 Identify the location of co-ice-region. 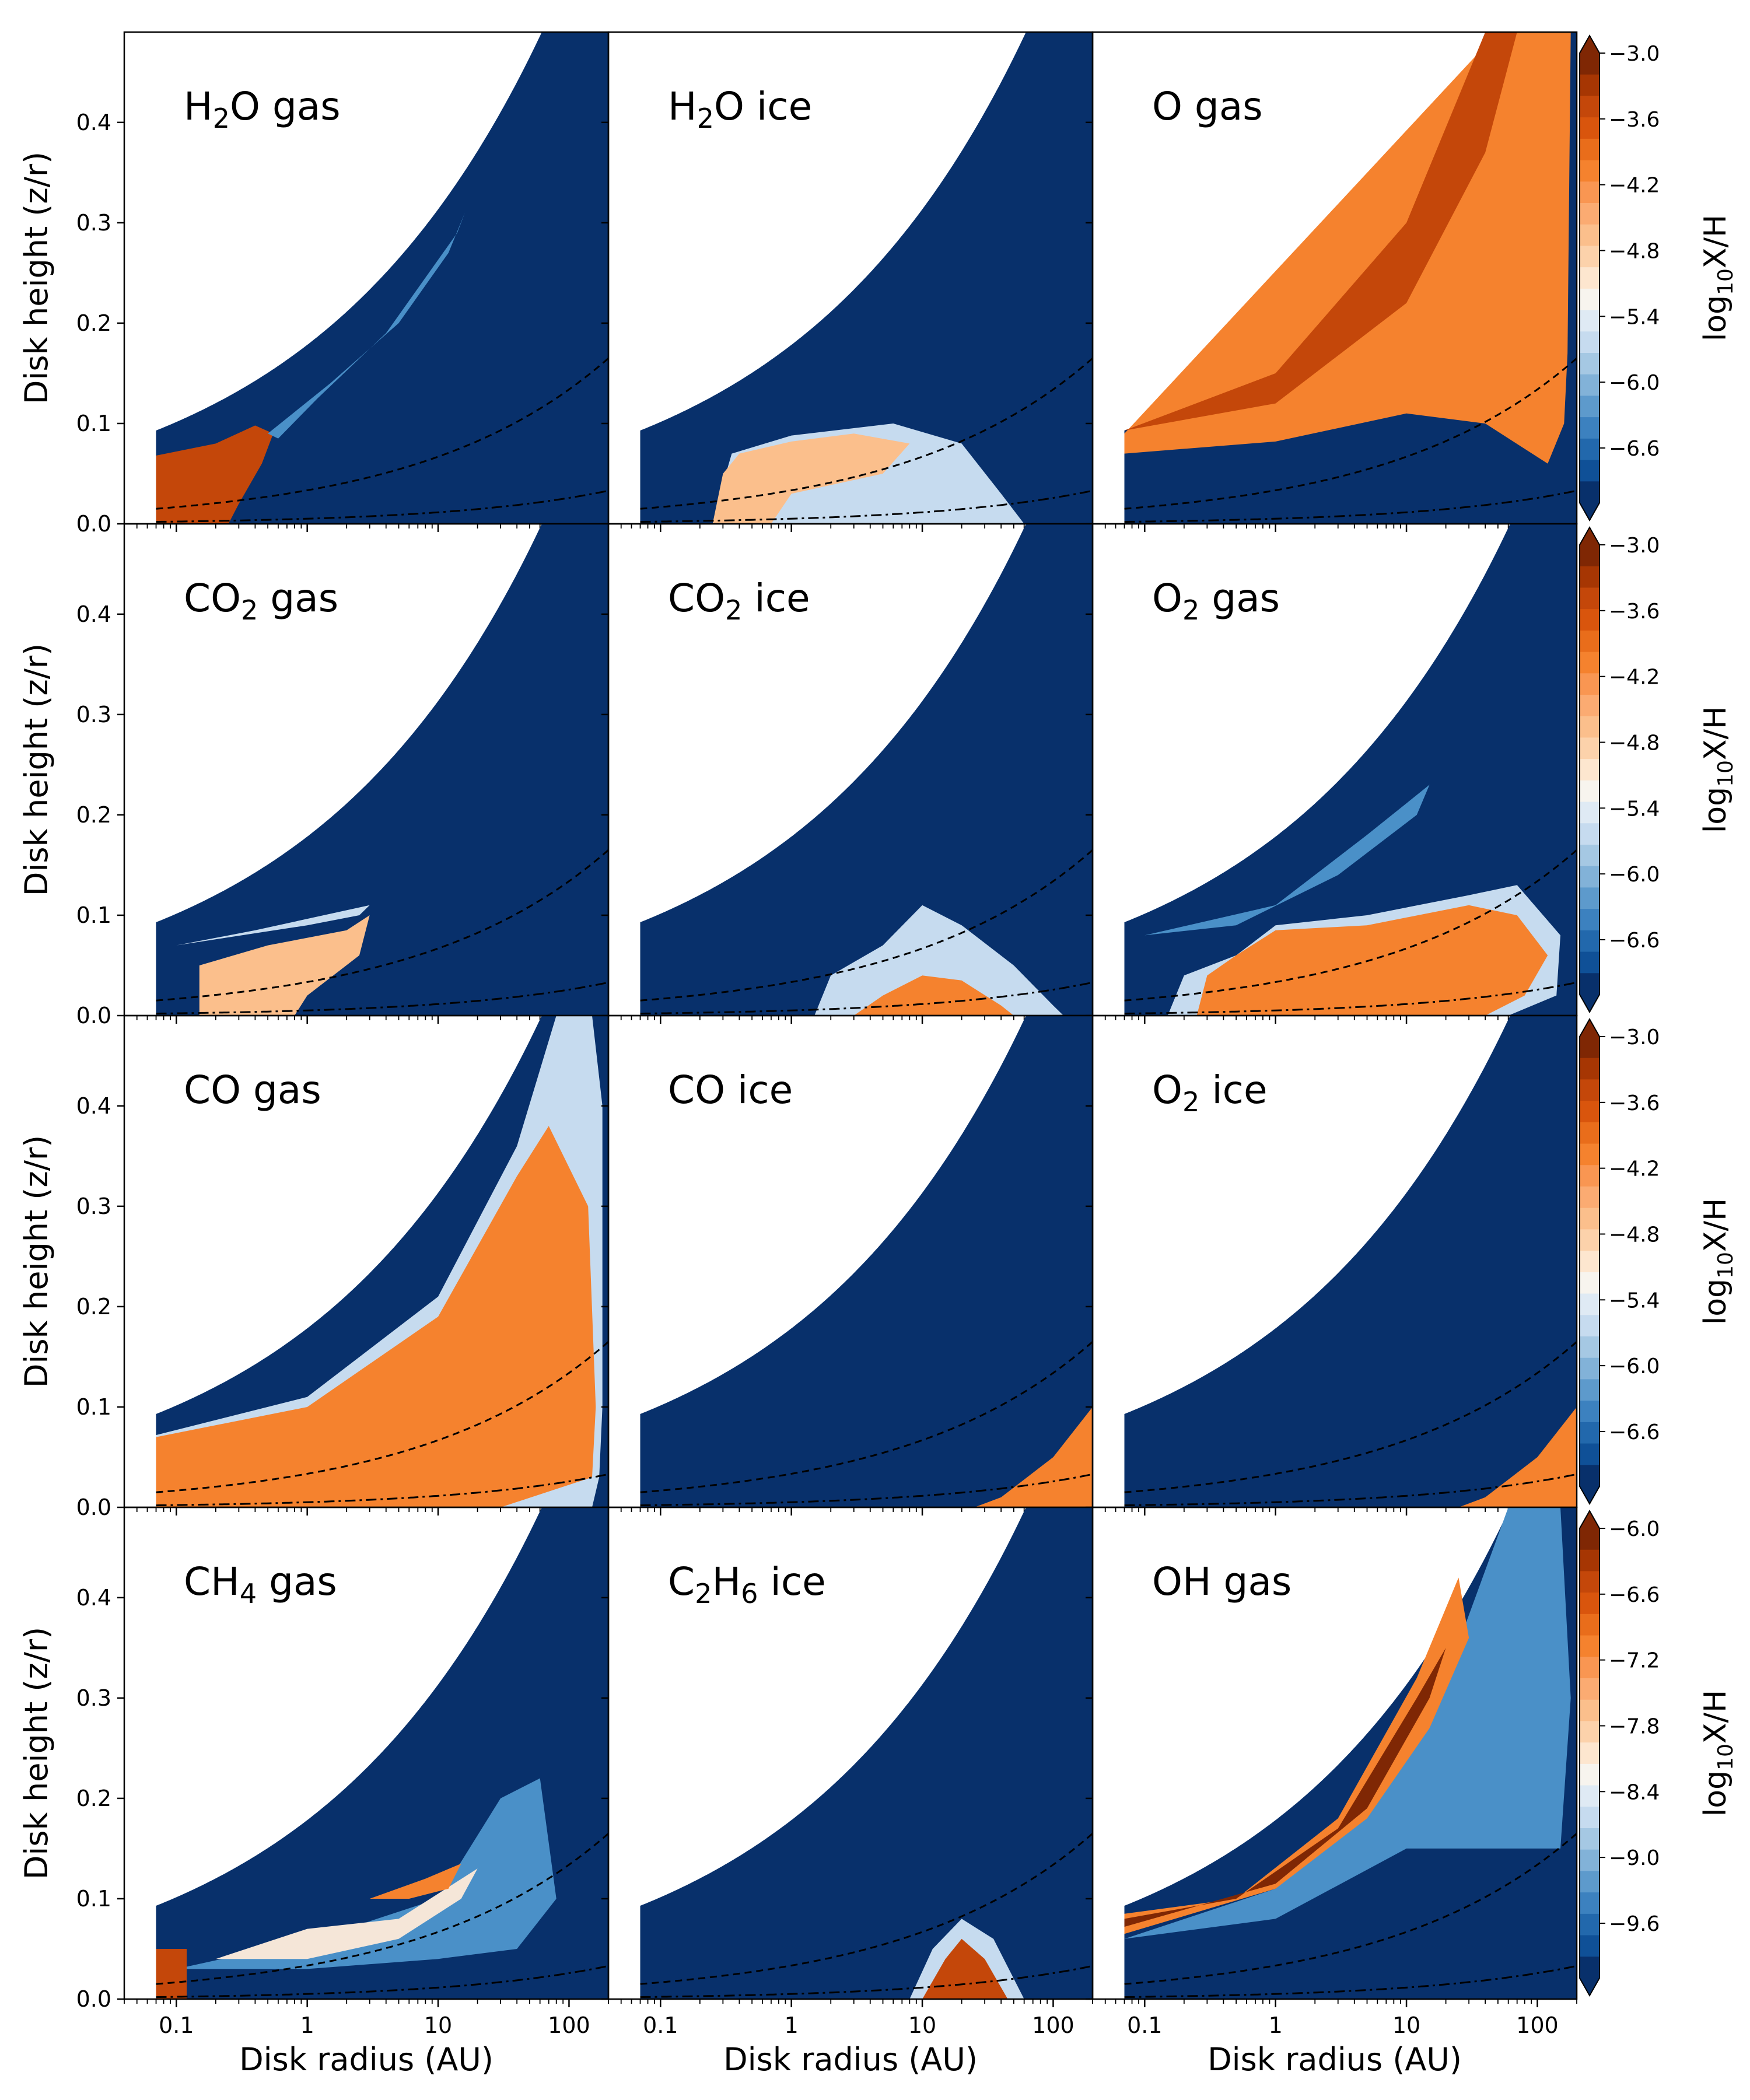
(1033, 1457).